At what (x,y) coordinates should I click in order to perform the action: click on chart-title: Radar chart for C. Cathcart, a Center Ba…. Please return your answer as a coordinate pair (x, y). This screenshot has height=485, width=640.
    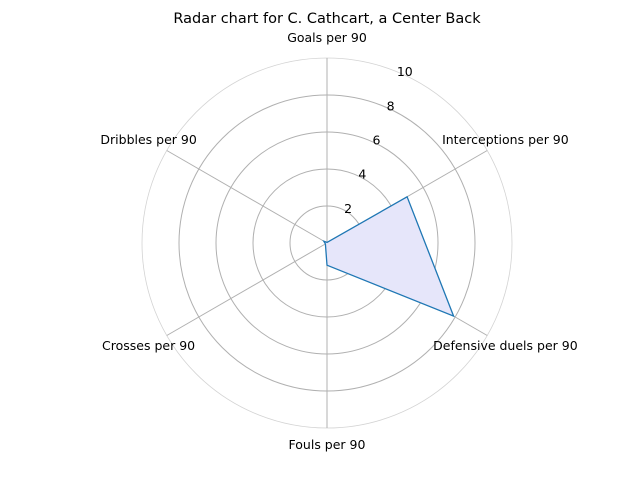
    Looking at the image, I should click on (327, 19).